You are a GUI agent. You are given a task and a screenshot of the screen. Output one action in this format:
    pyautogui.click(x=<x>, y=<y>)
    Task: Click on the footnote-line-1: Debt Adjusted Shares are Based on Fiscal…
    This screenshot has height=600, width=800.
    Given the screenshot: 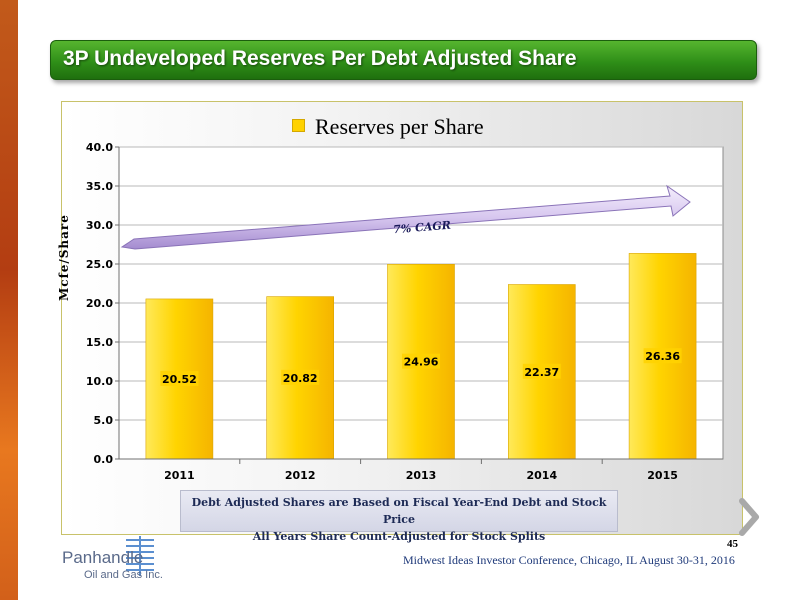 What is the action you would take?
    pyautogui.click(x=399, y=511)
    